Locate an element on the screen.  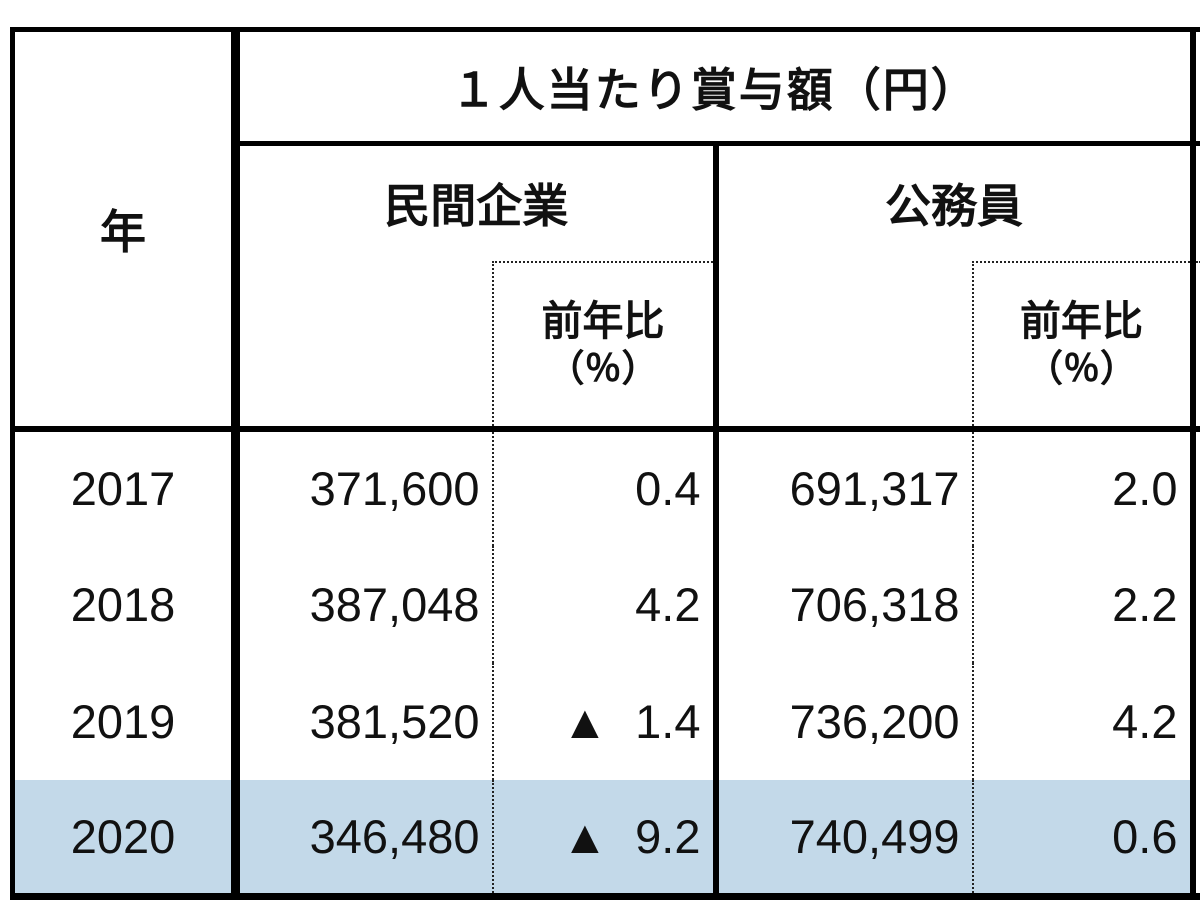
private-amount-cell: 346,480 is located at coordinates (364, 838).